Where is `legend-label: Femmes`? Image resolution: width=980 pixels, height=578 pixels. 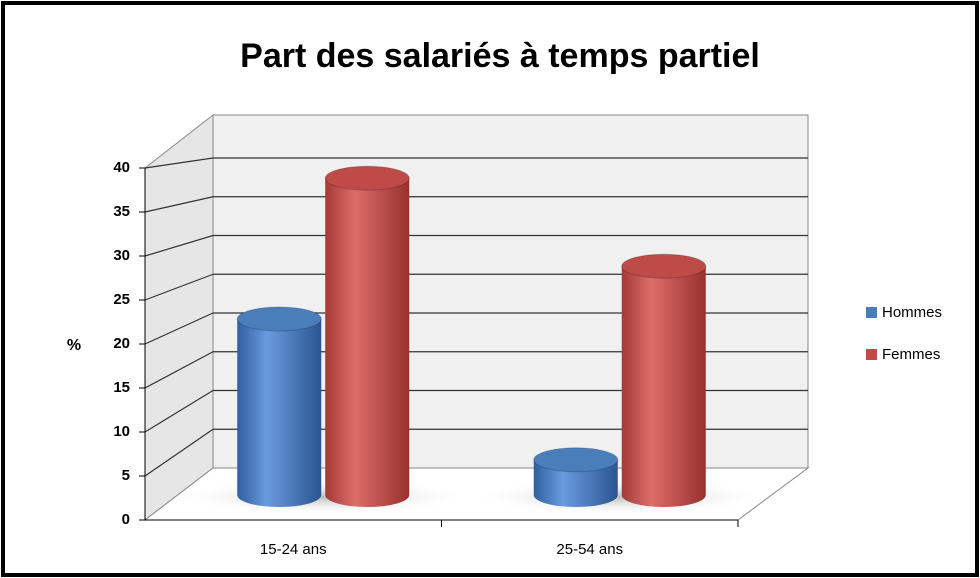 legend-label: Femmes is located at coordinates (911, 354).